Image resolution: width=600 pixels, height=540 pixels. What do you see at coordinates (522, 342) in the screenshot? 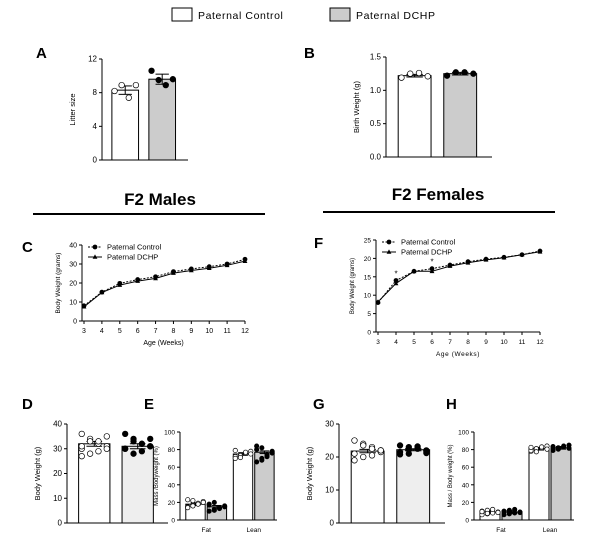
I see `x-tick-label: 11` at bounding box center [522, 342].